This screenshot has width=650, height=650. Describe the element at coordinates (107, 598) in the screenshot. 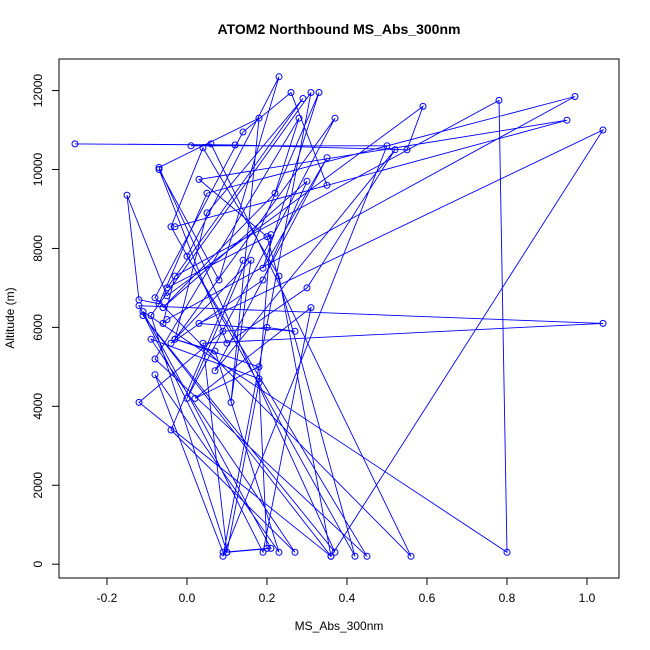

I see `x-tick-label: -0.2` at that location.